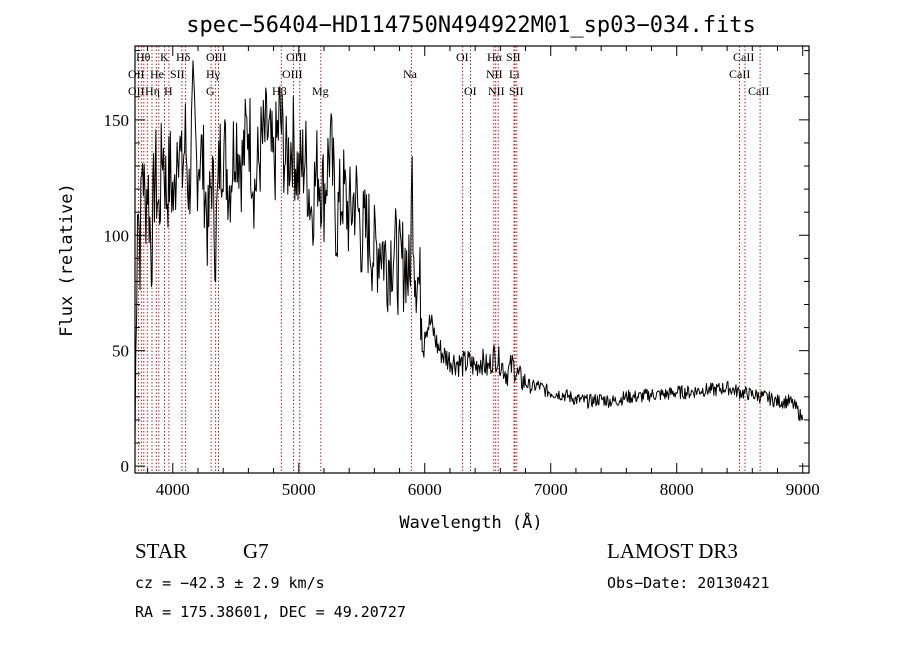  I want to click on x-tick-label: 6000, so click(425, 489).